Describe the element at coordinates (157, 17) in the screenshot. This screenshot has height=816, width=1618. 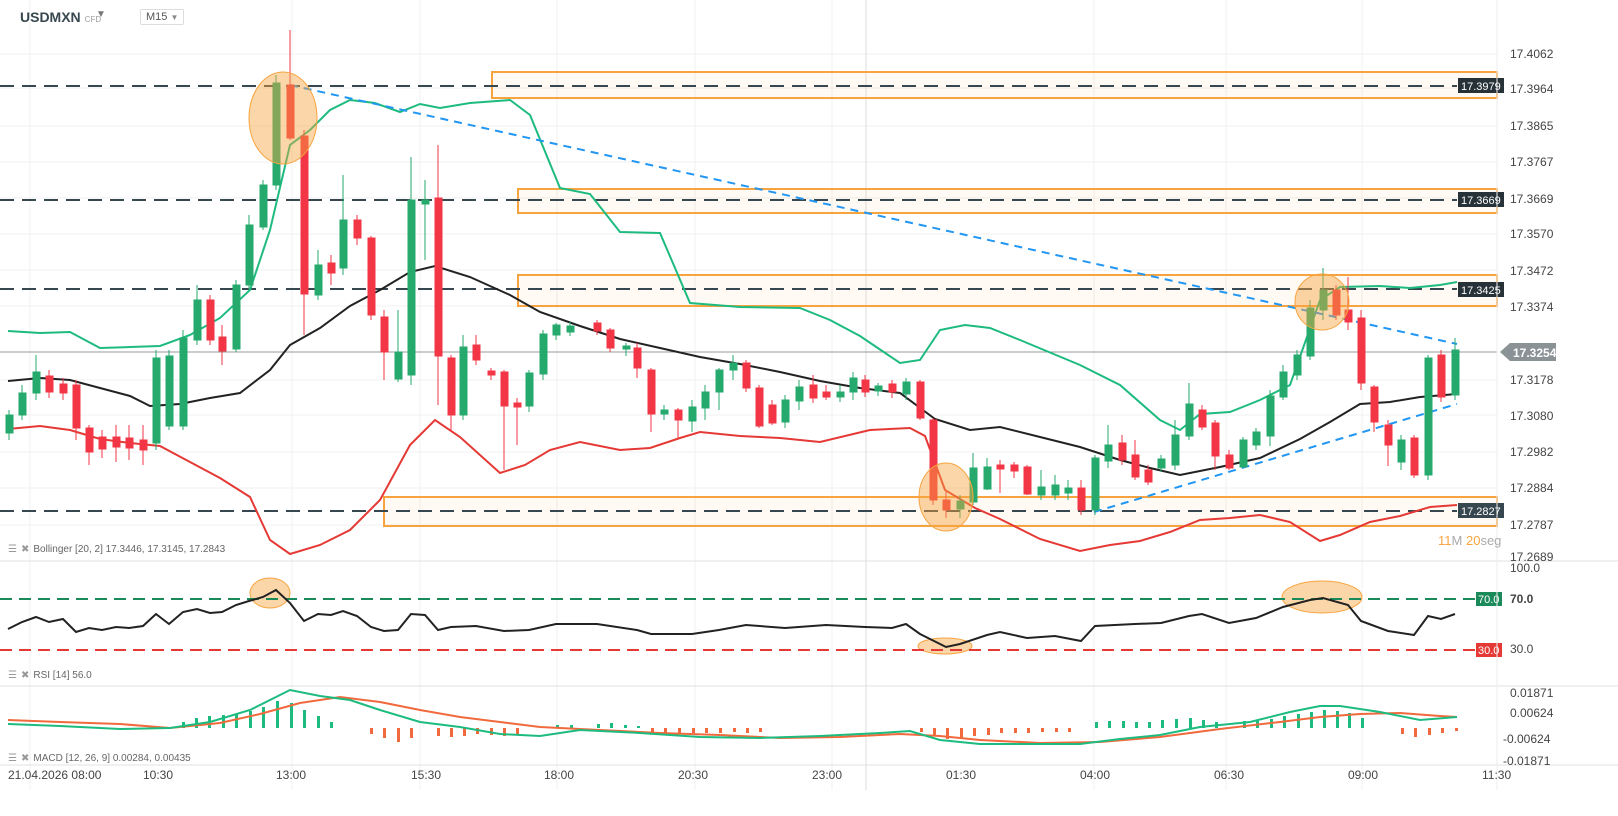
I see `timeframe-label: M15` at that location.